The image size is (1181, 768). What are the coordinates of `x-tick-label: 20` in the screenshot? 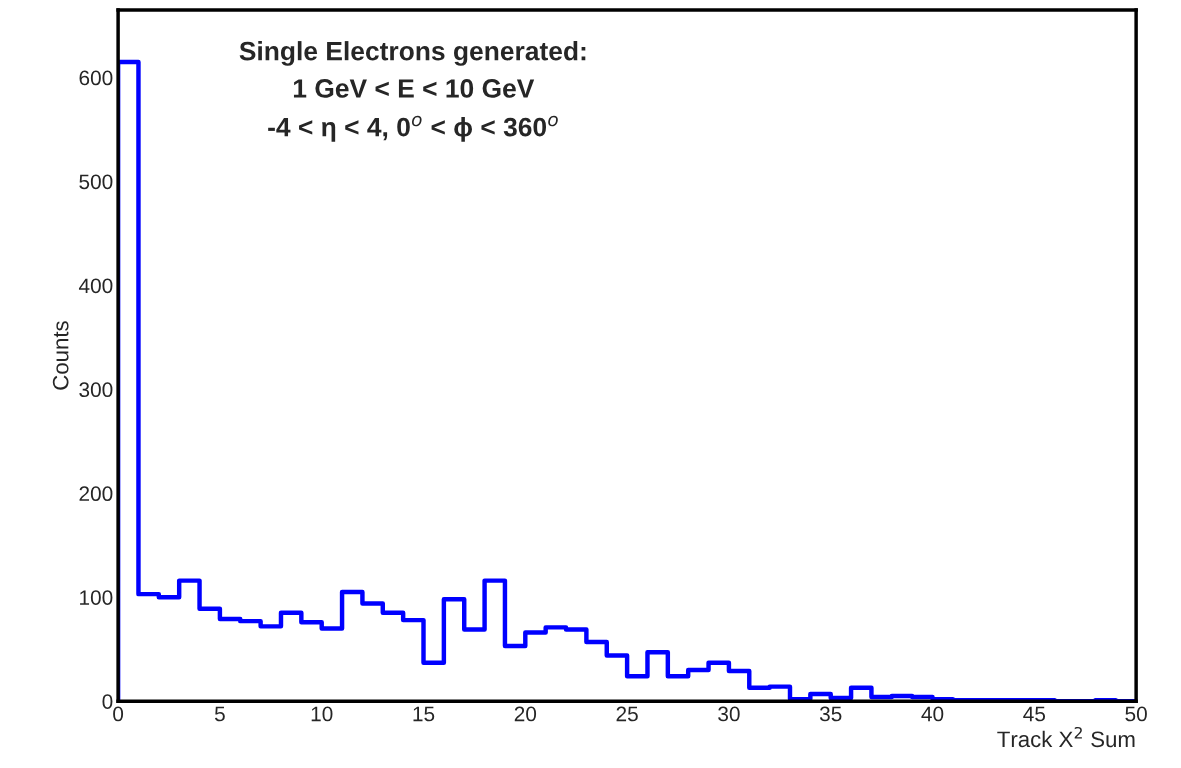 It's located at (525, 714).